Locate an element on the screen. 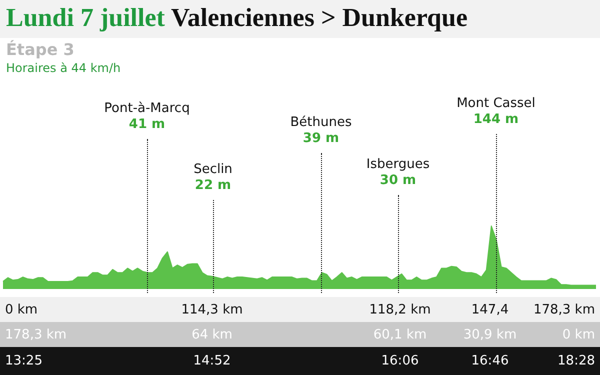 This screenshot has height=375, width=600. text: Étape 3 is located at coordinates (41, 50).